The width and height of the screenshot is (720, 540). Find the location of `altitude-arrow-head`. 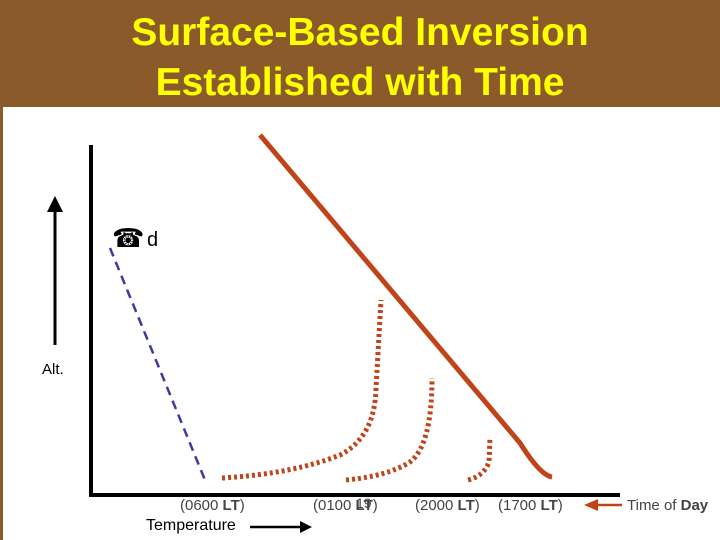

altitude-arrow-head is located at coordinates (55, 204).